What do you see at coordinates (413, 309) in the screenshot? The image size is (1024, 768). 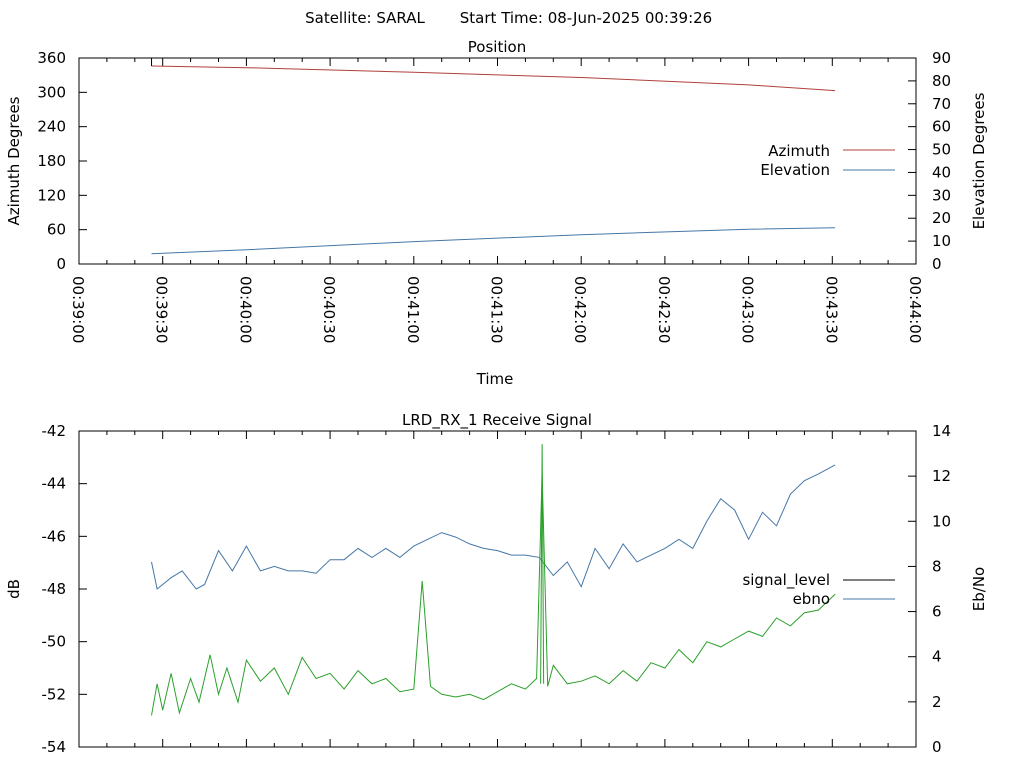 I see `x-axis-tick-label: 00:41:00` at bounding box center [413, 309].